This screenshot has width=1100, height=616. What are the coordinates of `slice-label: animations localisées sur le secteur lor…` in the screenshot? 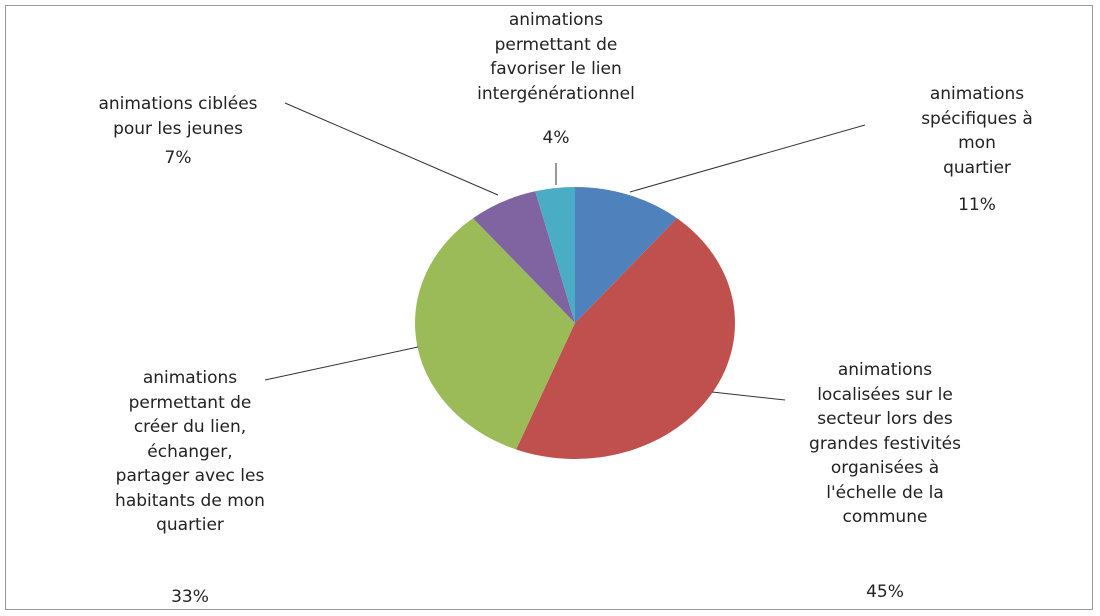 It's located at (885, 443).